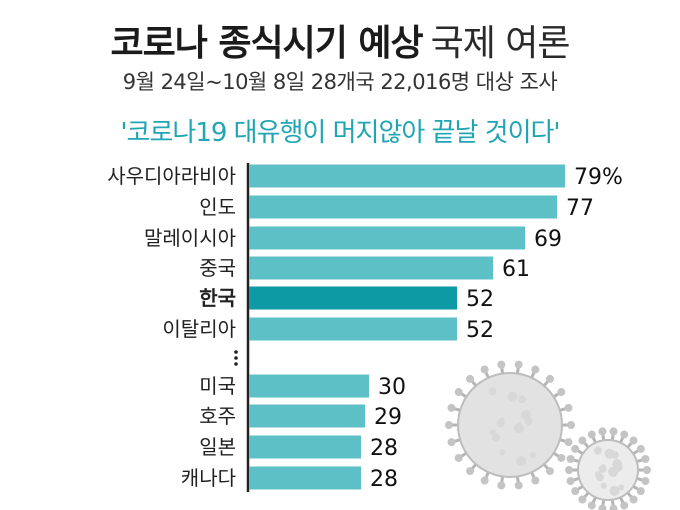  Describe the element at coordinates (171, 176) in the screenshot. I see `category-label: 사우디아라비아` at that location.